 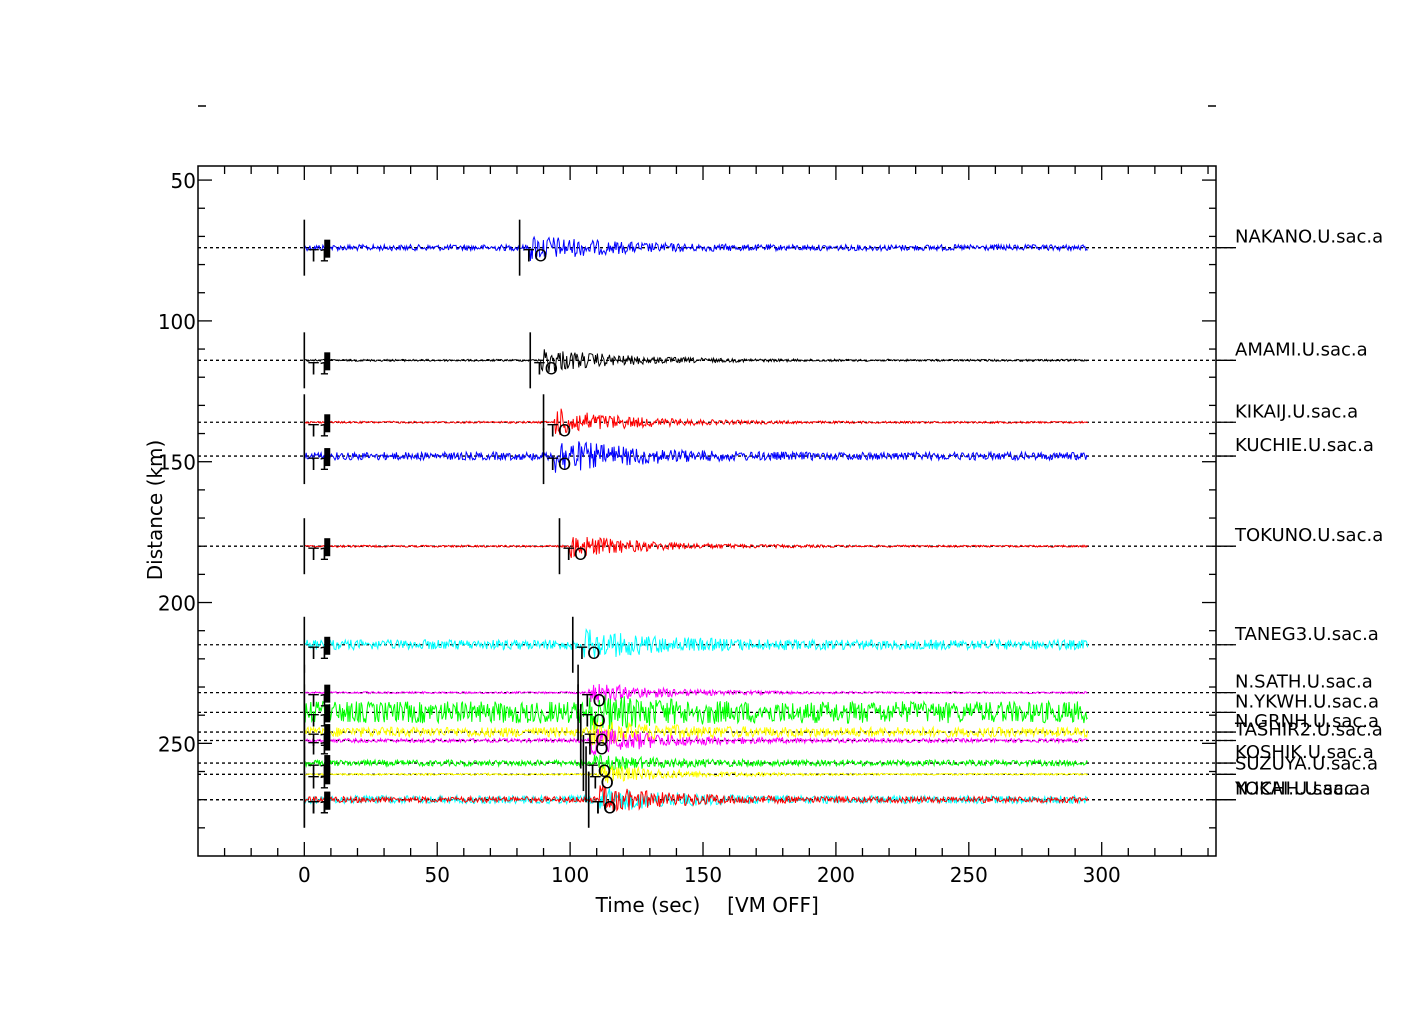 What do you see at coordinates (574, 555) in the screenshot?
I see `t0-label-tokuno-u-sac-a: TO` at bounding box center [574, 555].